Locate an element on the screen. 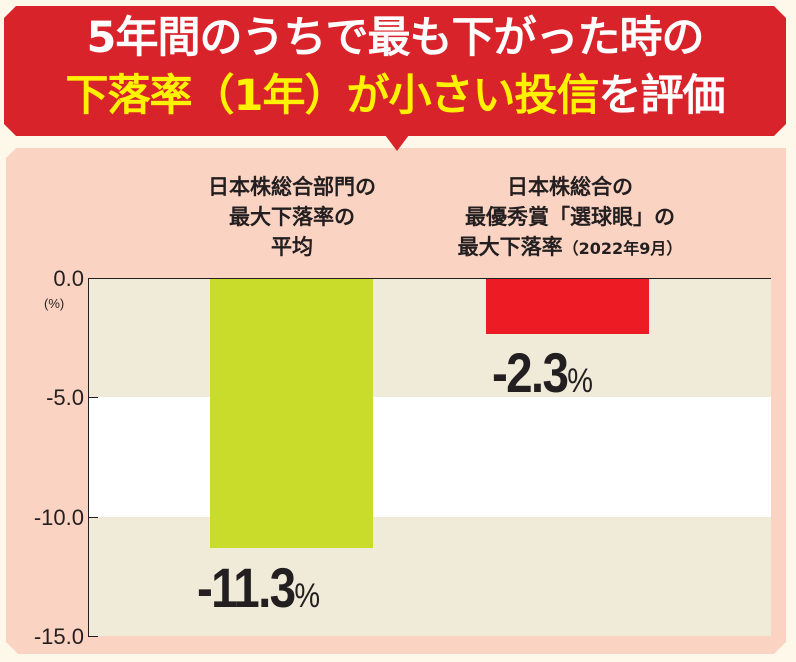 The image size is (796, 662). category-label-2: 日本株総合の 最優秀賞「選球眼」の 最大下落率（2022年9月） is located at coordinates (570, 218).